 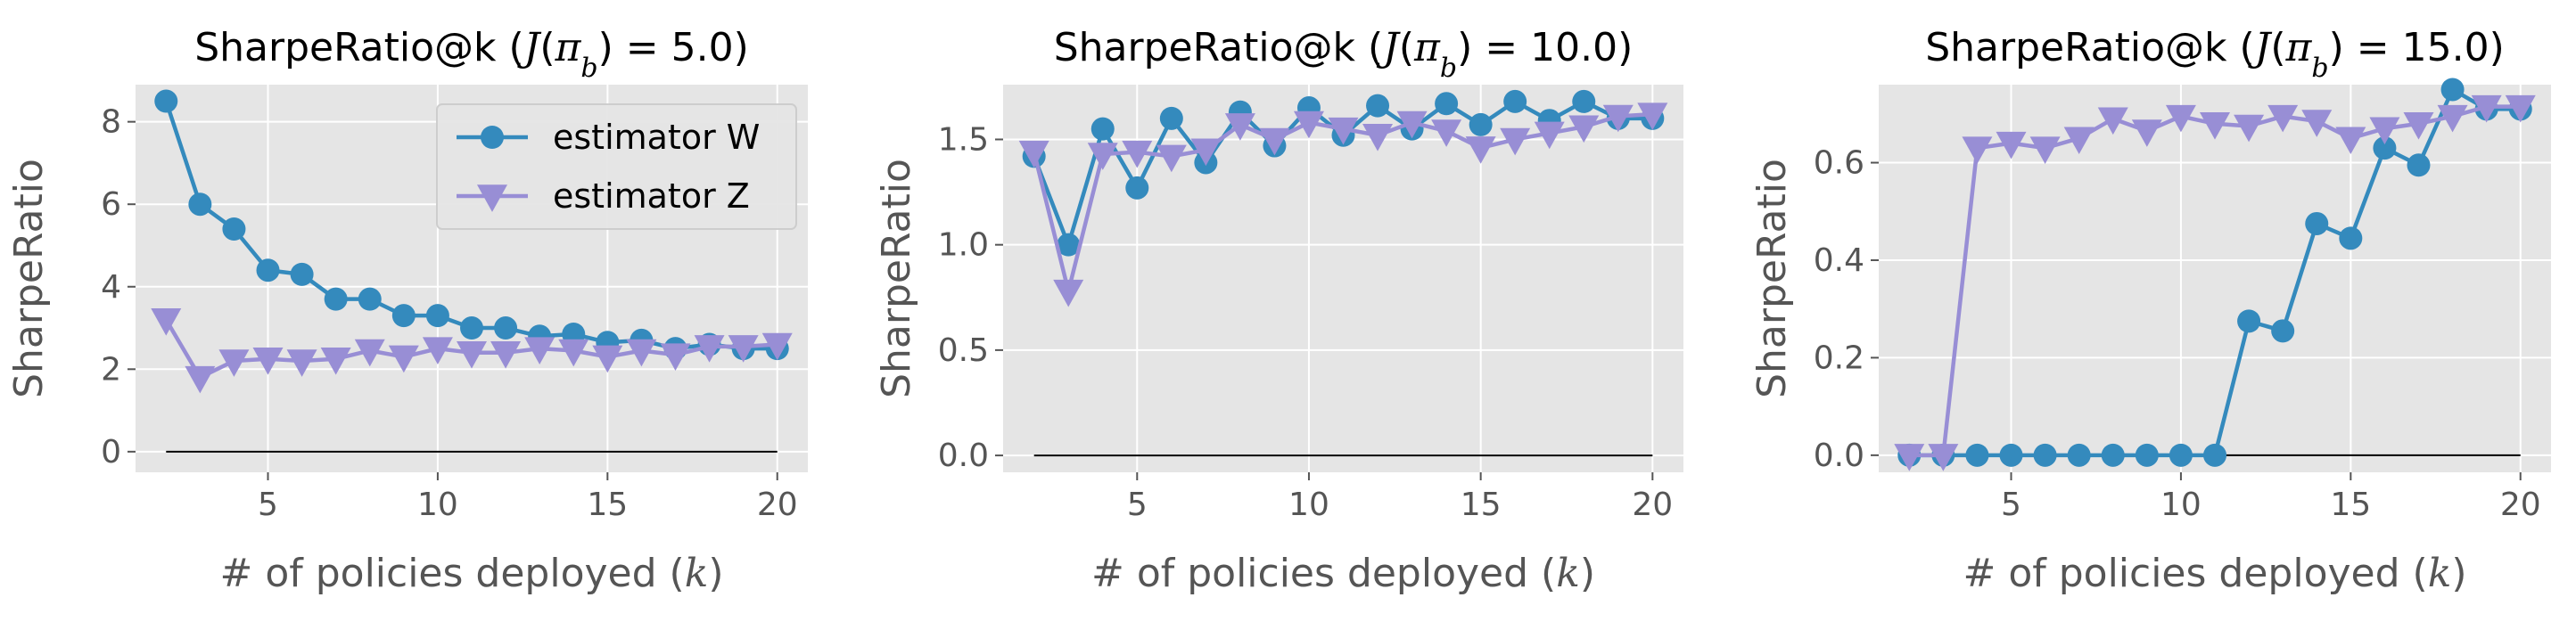 What do you see at coordinates (1218, 47) in the screenshot?
I see `title-prefix: SharpeRatio@k (` at bounding box center [1218, 47].